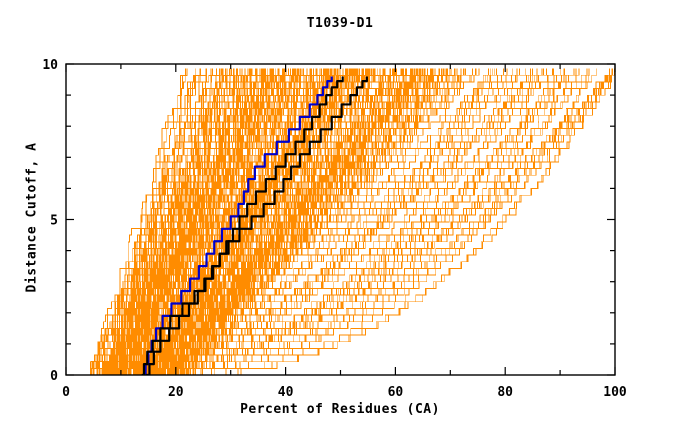 Image resolution: width=680 pixels, height=440 pixels. What do you see at coordinates (286, 392) in the screenshot?
I see `x-tick-label: 40` at bounding box center [286, 392].